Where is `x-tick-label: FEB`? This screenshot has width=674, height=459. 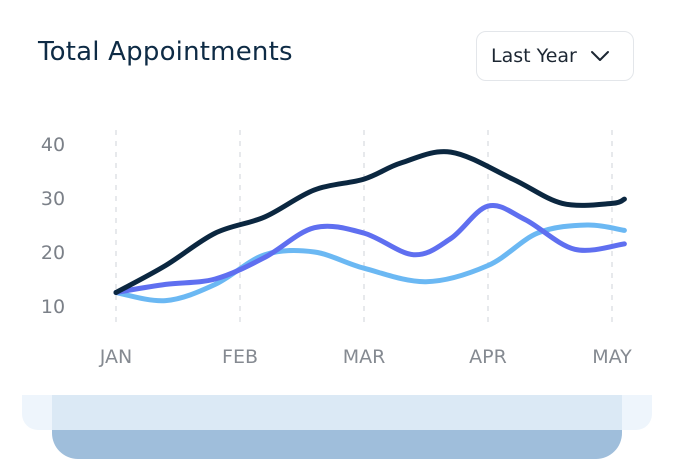
x-tick-label: FEB is located at coordinates (240, 357).